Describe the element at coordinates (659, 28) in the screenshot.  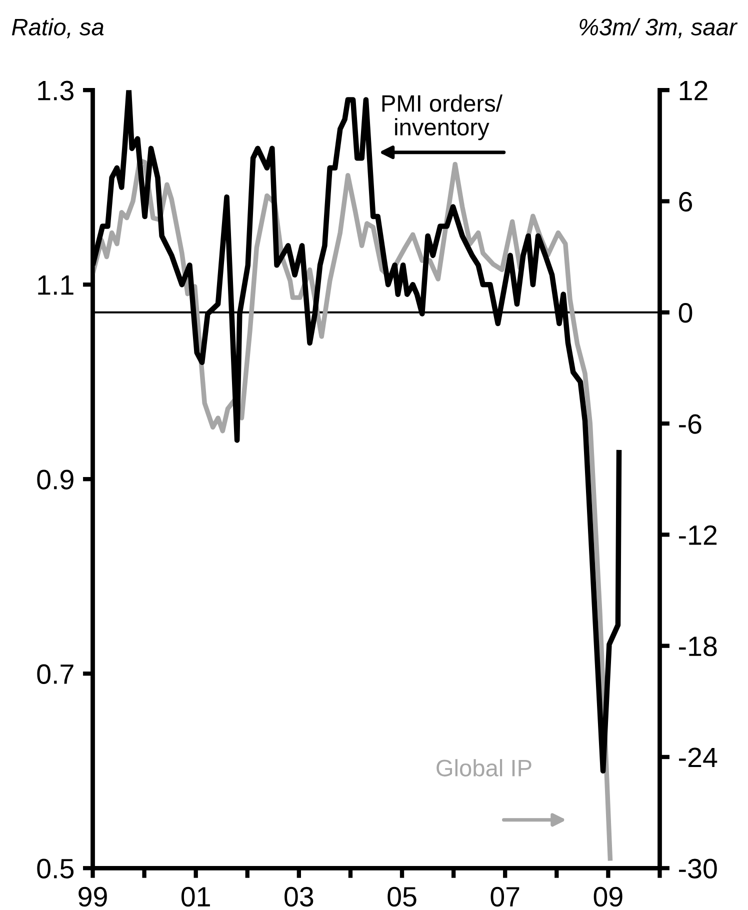
I see `y2-axis-title: %3m/ 3m, saar` at that location.